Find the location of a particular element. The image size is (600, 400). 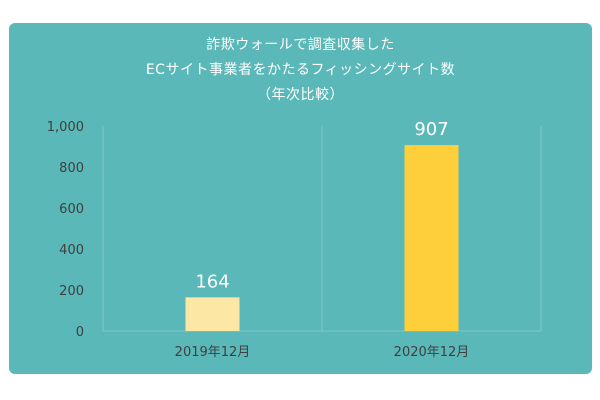

x-tick-label: 2019年12月 is located at coordinates (213, 352).